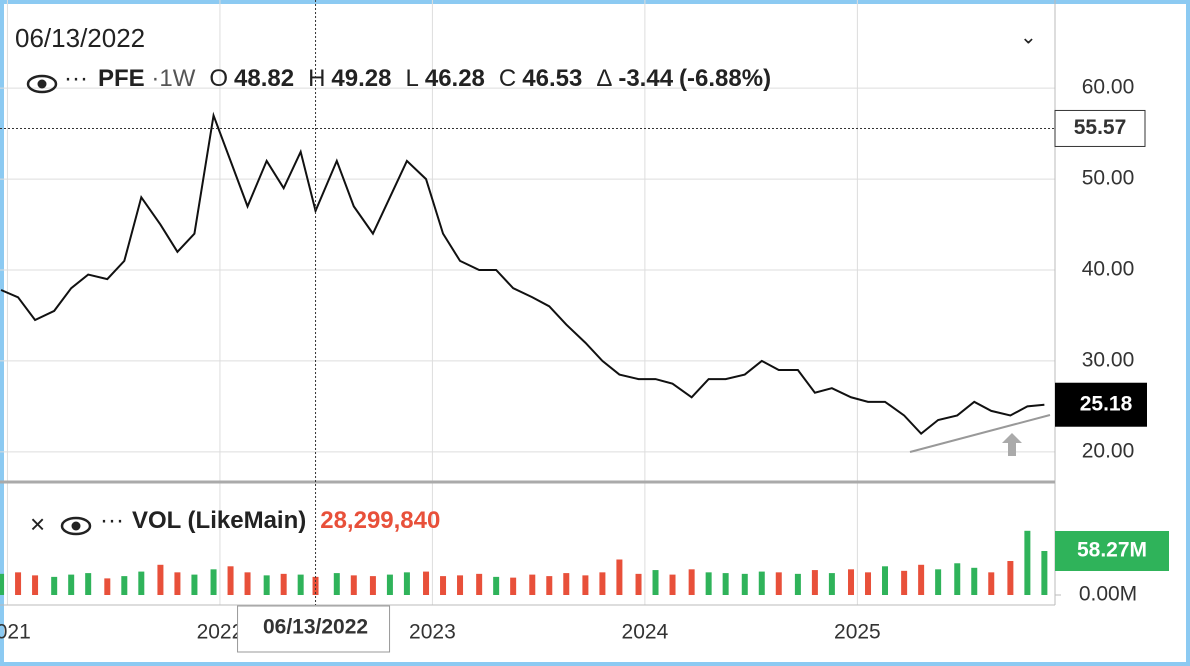 Image resolution: width=1190 pixels, height=666 pixels. What do you see at coordinates (361, 78) in the screenshot?
I see `high: 49.28` at bounding box center [361, 78].